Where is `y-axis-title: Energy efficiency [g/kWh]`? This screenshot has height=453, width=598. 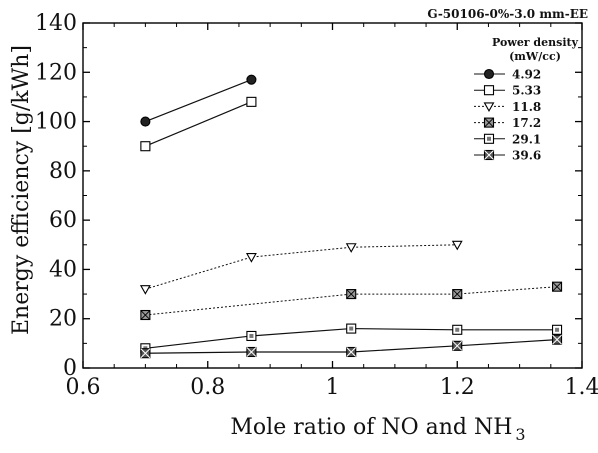
y-axis-title: Energy efficiency [g/kWh] is located at coordinates (21, 190).